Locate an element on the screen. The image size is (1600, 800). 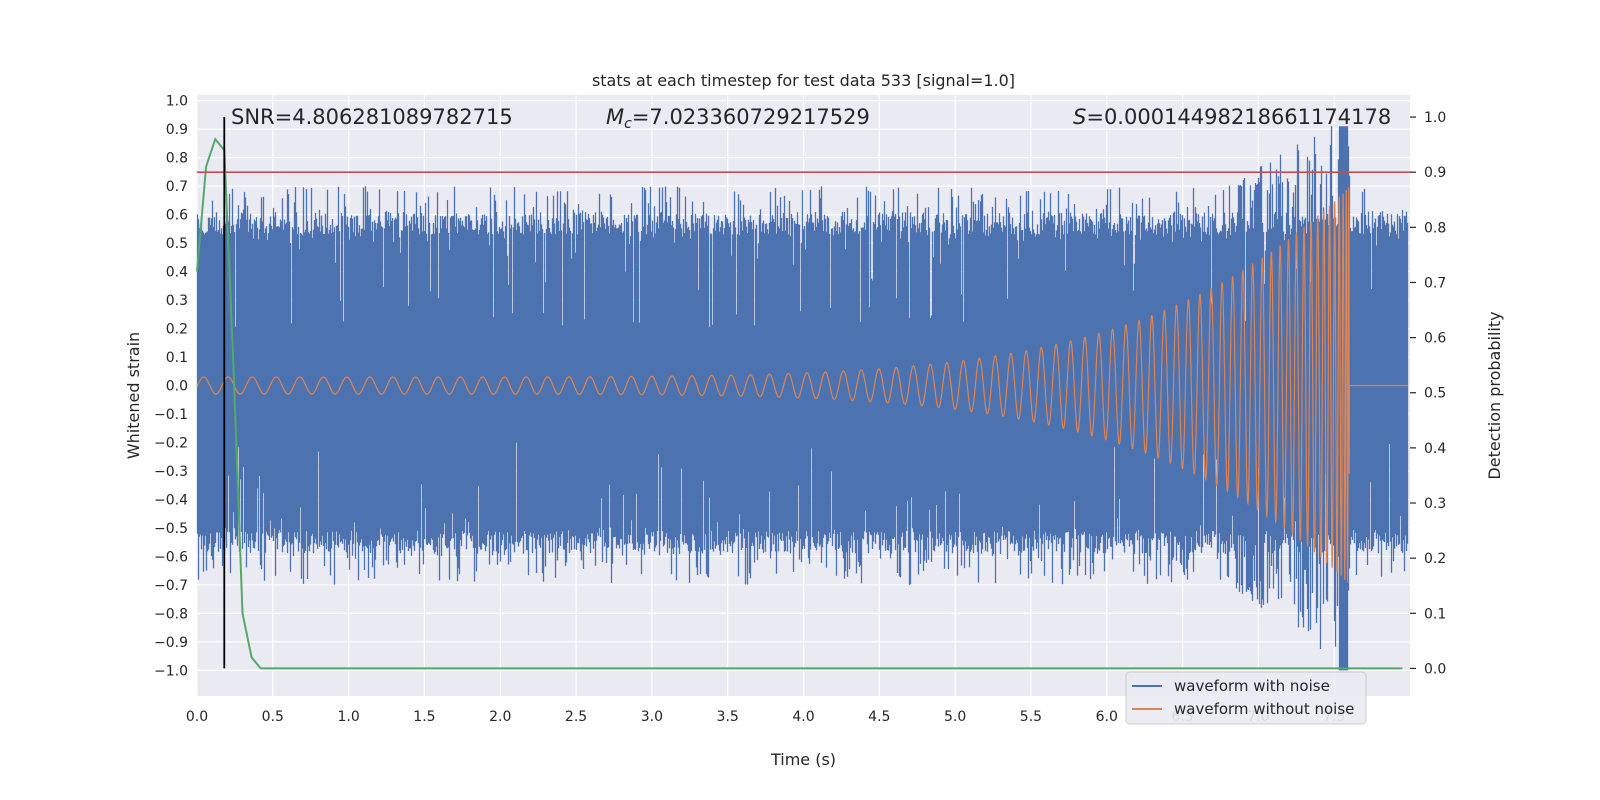
x-tick-label: 2.5 is located at coordinates (576, 717).